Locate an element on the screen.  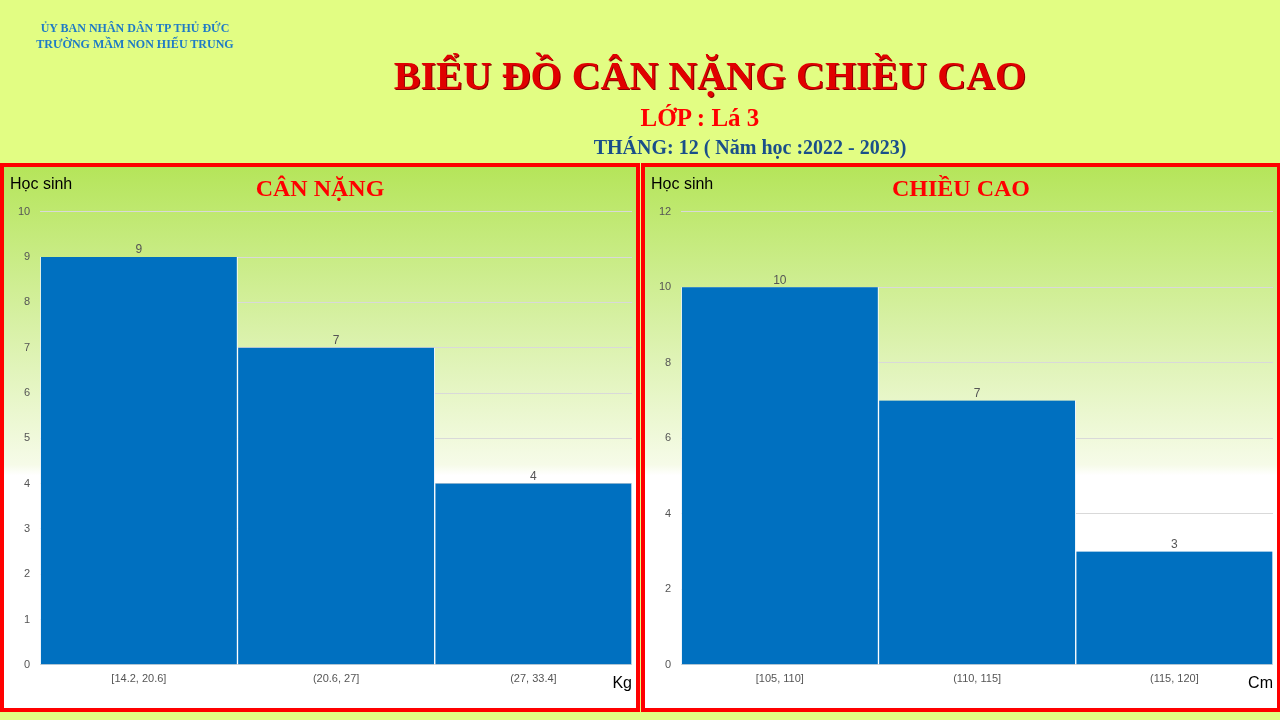
y-tick-label: 12 is located at coordinates (665, 210).